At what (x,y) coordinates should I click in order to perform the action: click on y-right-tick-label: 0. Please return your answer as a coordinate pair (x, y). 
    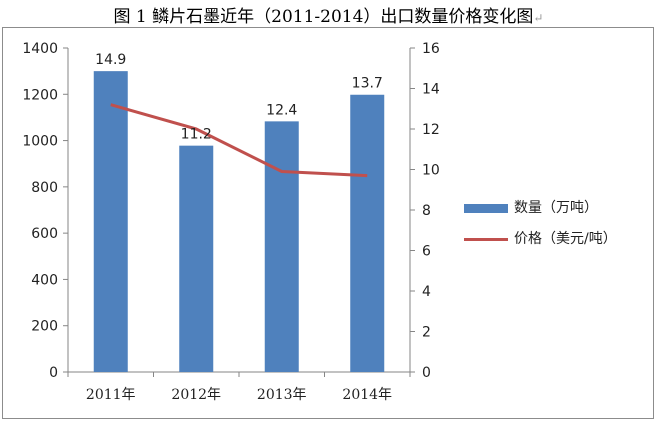
    Looking at the image, I should click on (426, 373).